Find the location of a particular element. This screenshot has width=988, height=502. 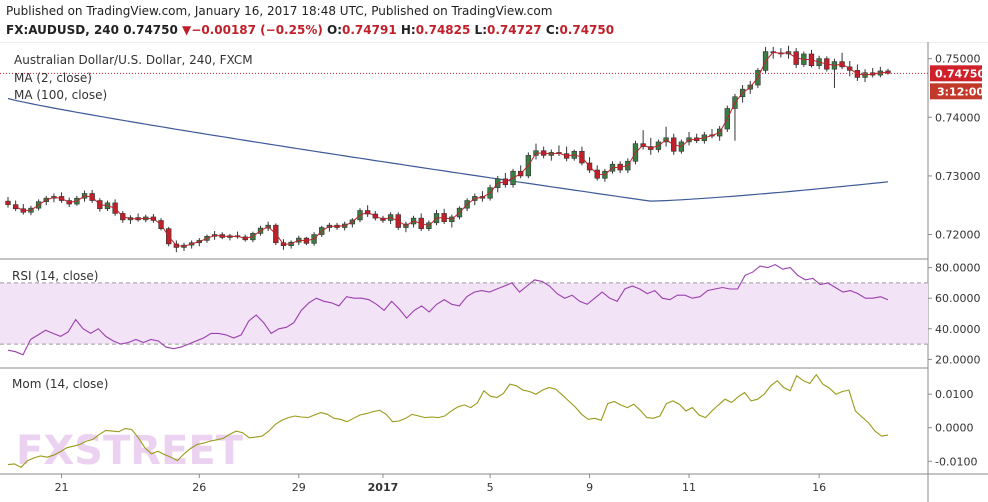

price-tick-label: 0.72000 is located at coordinates (958, 235).